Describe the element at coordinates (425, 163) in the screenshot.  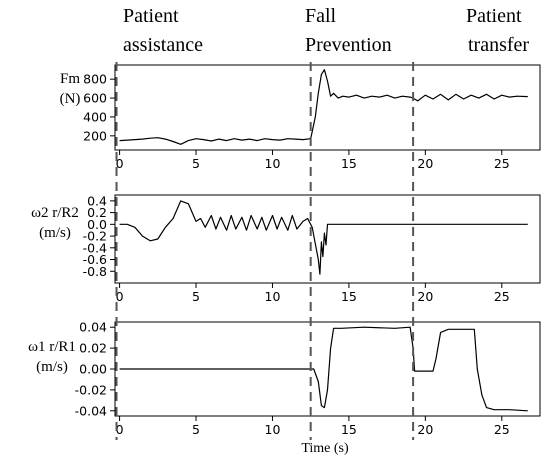
I see `force-x-tick-label: 20` at that location.